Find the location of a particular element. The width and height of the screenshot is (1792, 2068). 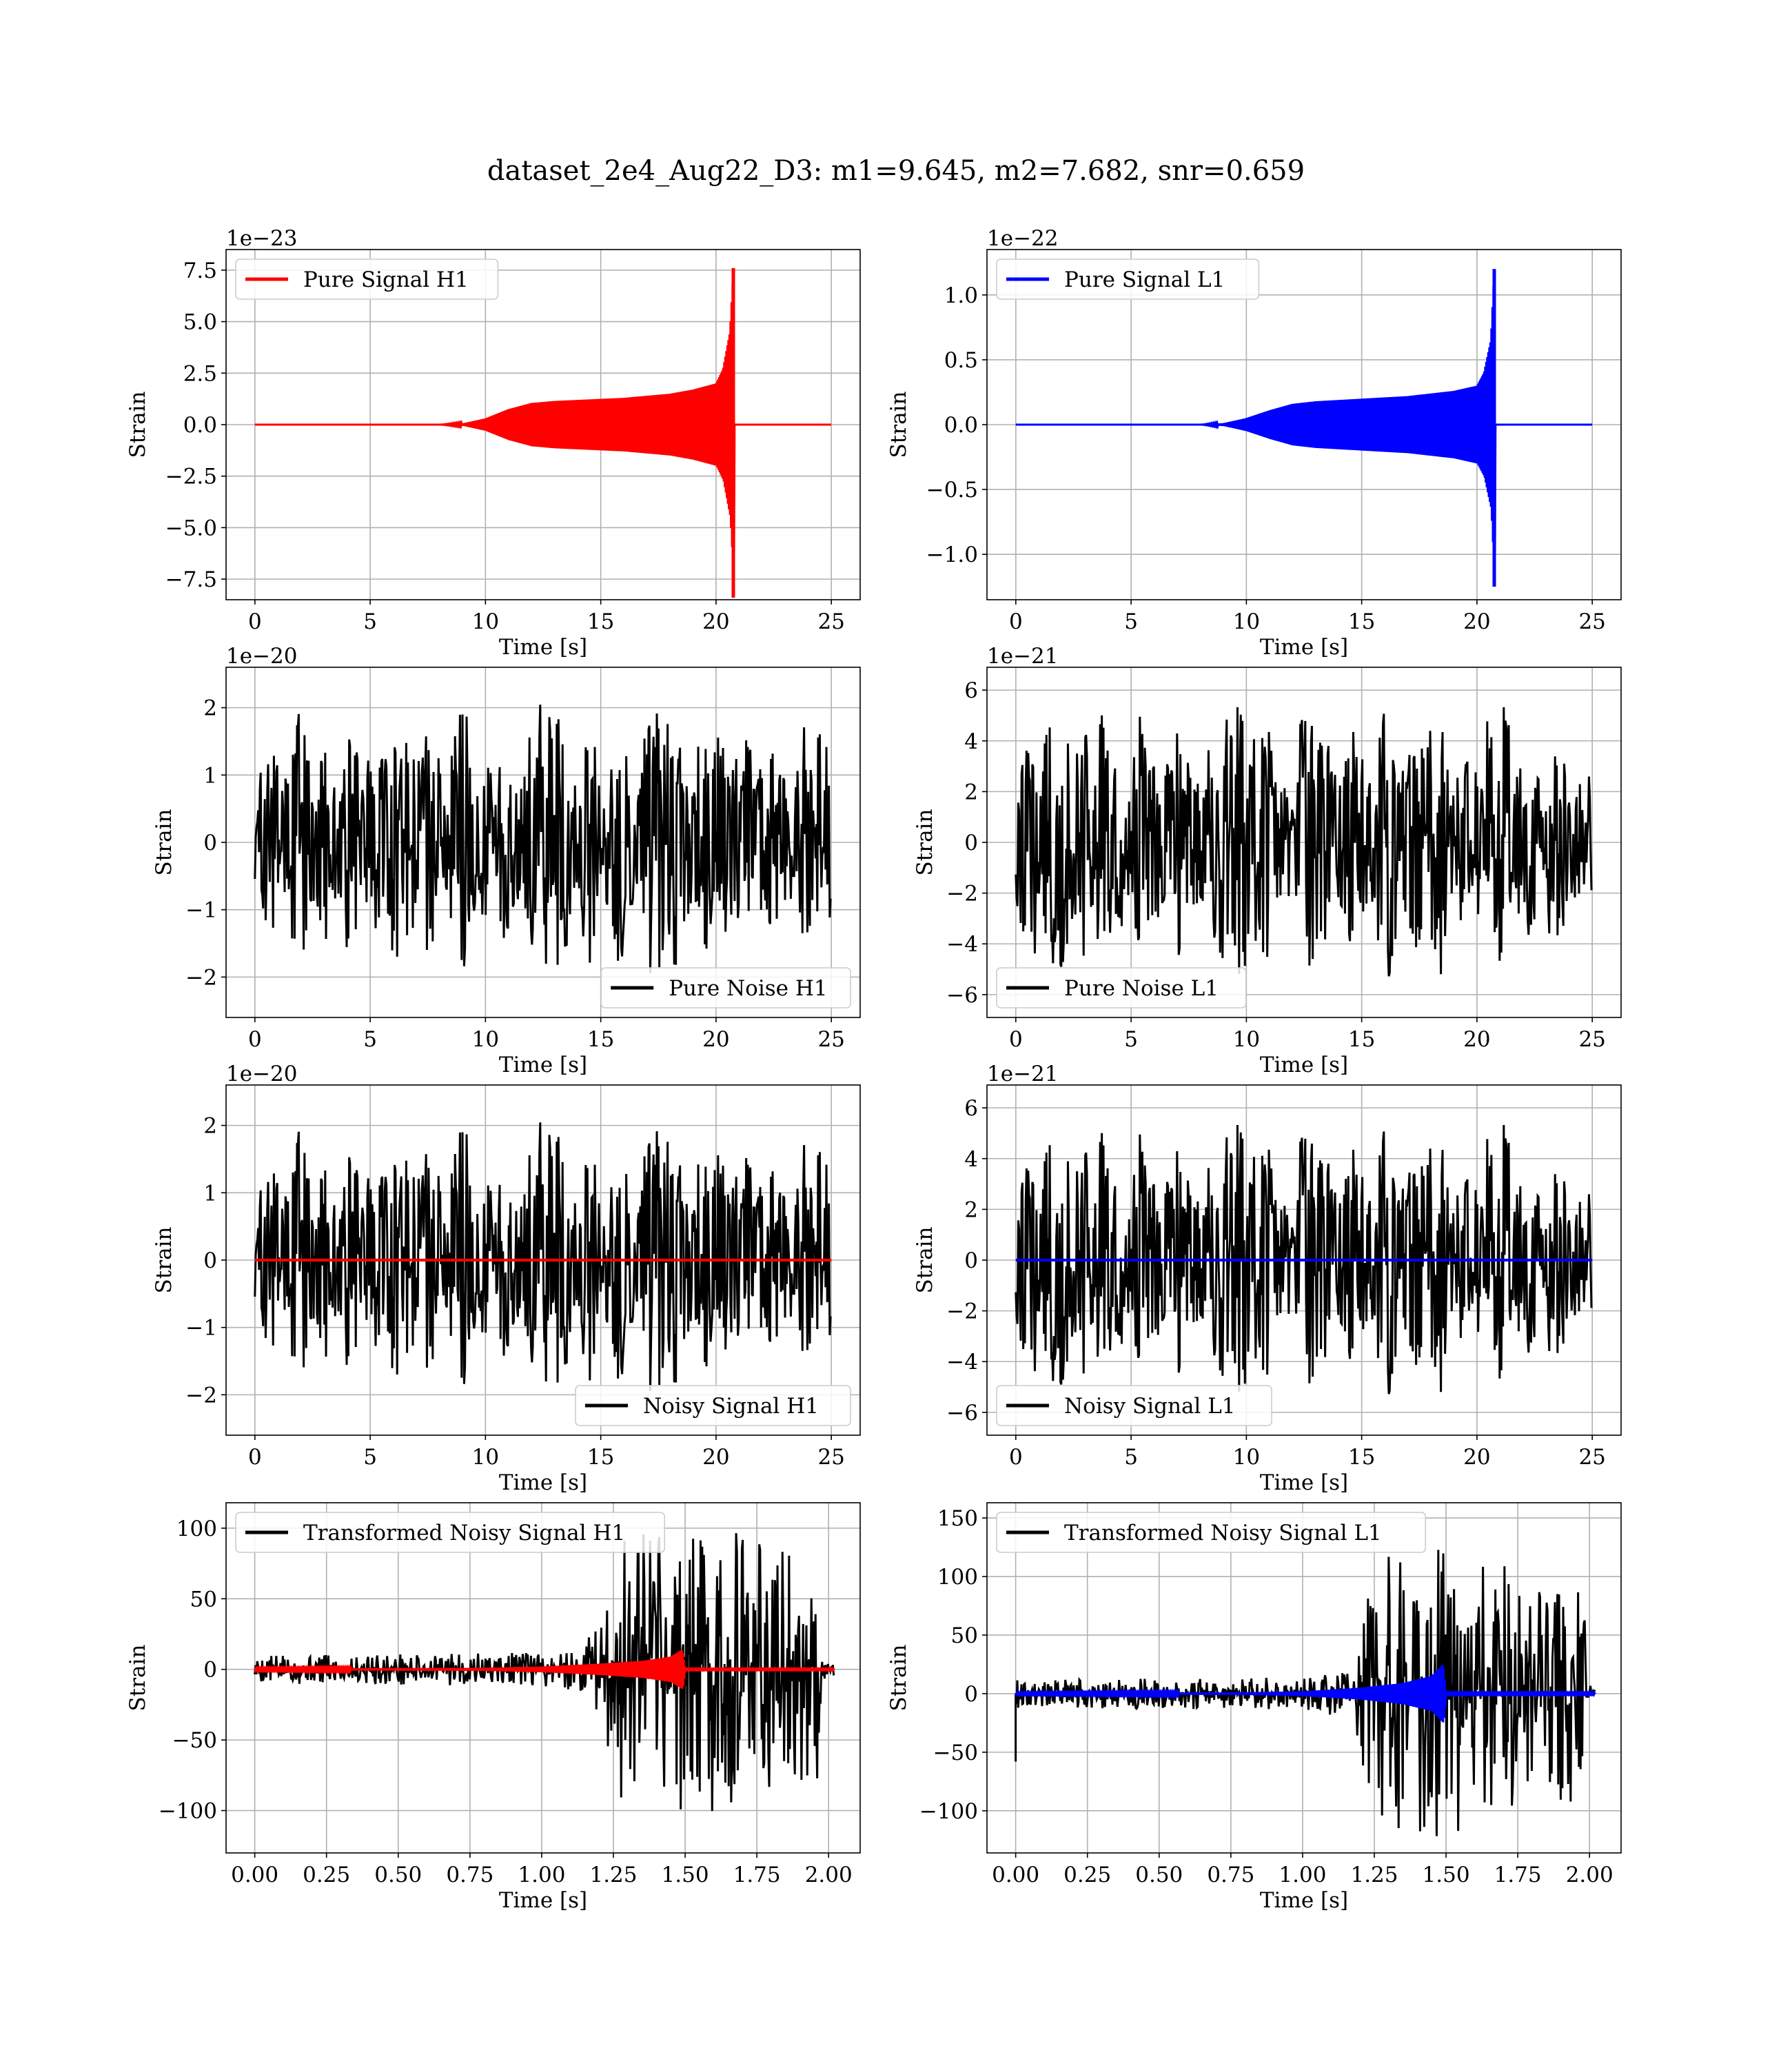

x-tick-label: 0.50 is located at coordinates (1159, 1875).